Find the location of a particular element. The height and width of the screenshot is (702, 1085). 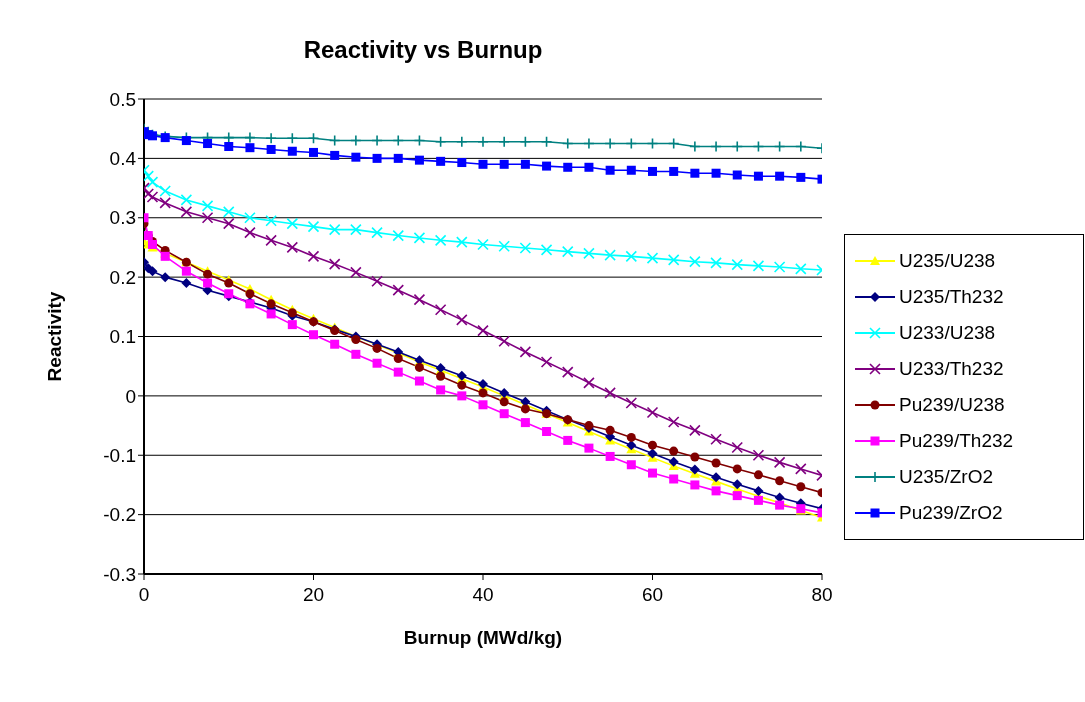

legend-label: Pu239/U238 is located at coordinates (952, 405).